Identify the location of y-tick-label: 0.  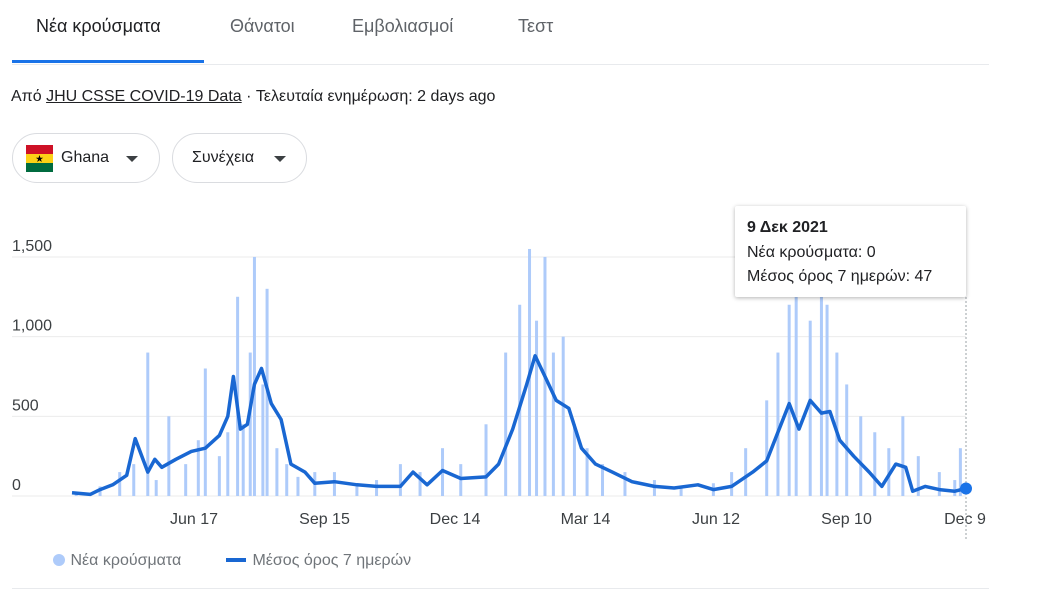
(16, 485).